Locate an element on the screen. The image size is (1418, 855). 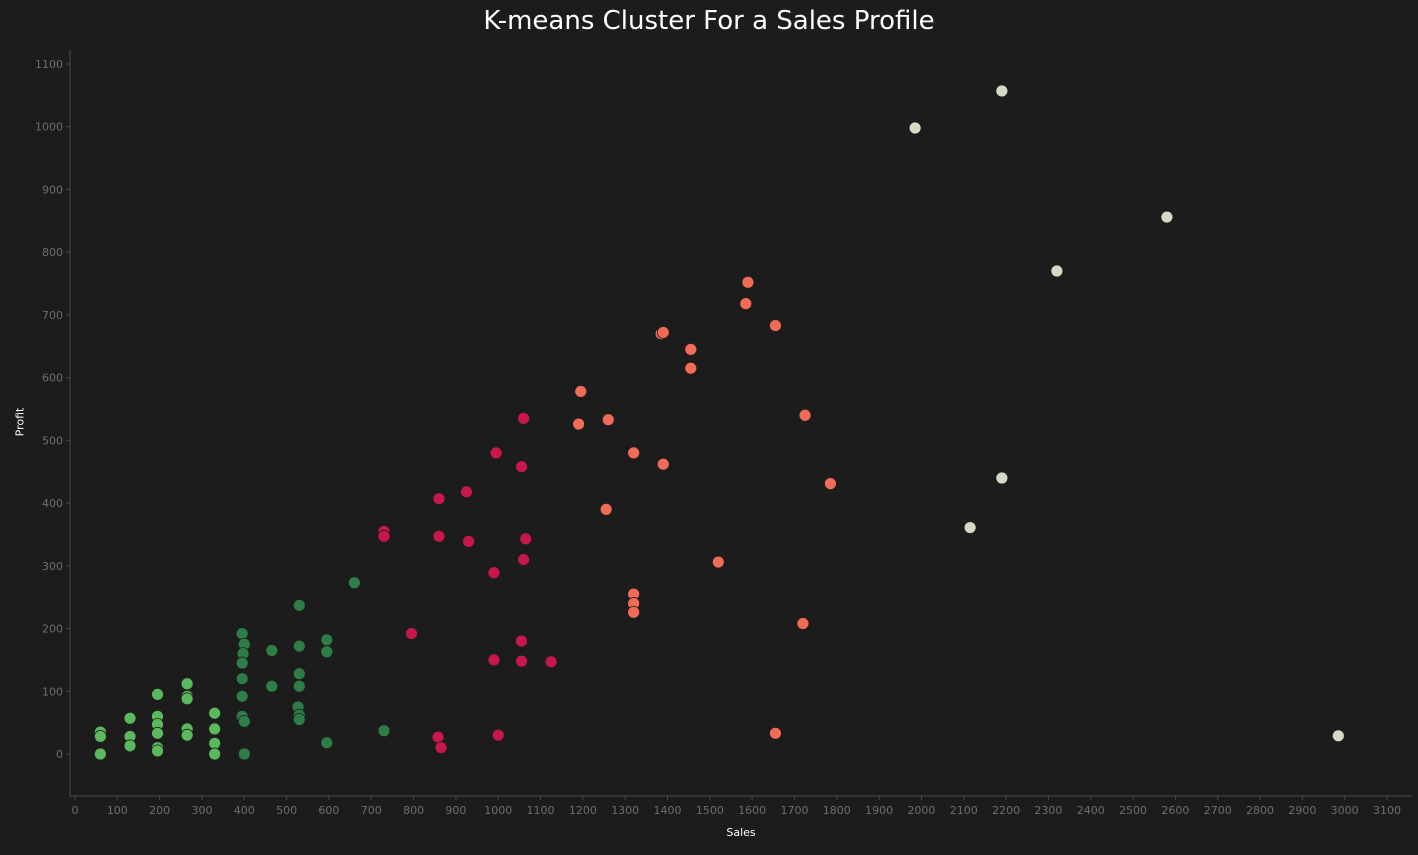
x-tick-label: 2100 is located at coordinates (964, 810).